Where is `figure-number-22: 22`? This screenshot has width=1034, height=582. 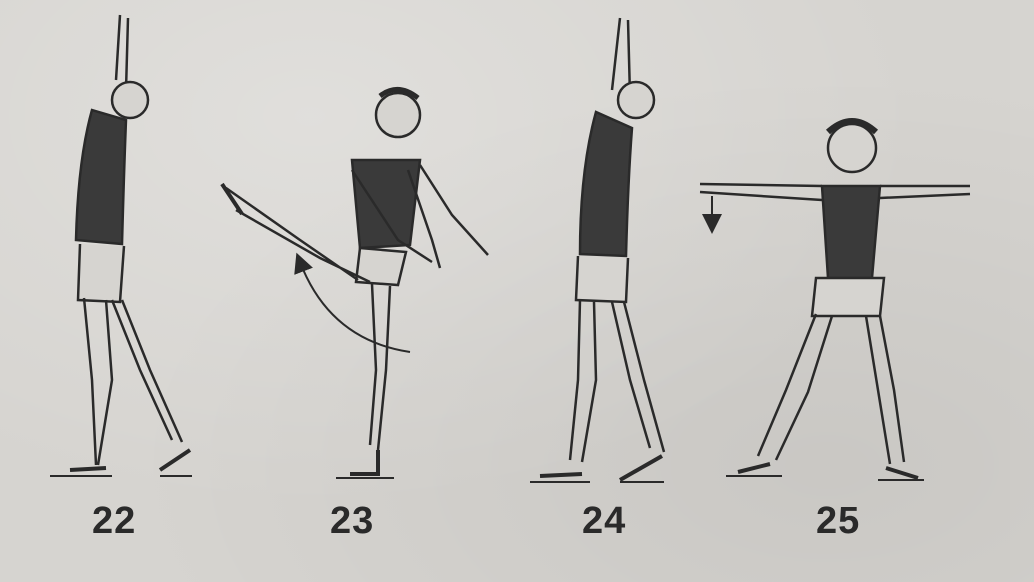 figure-number-22: 22 is located at coordinates (114, 521).